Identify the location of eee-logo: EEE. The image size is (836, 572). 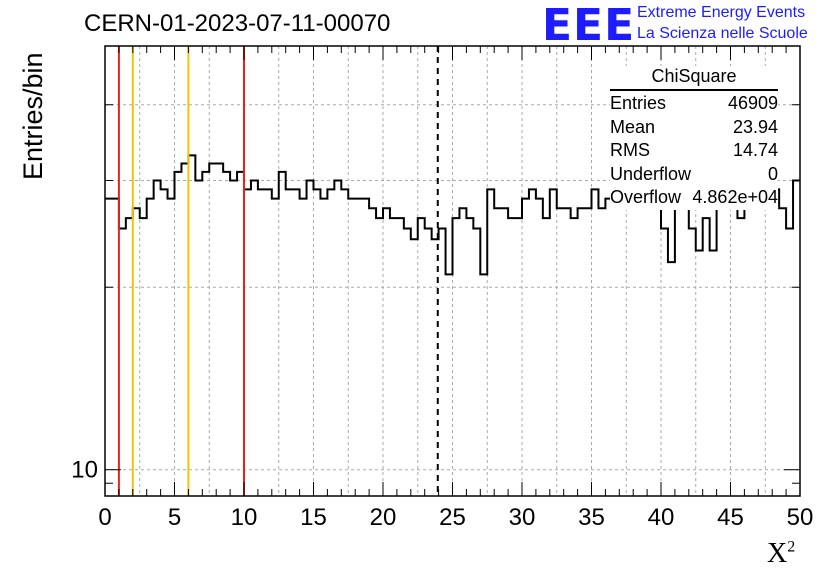
(589, 25).